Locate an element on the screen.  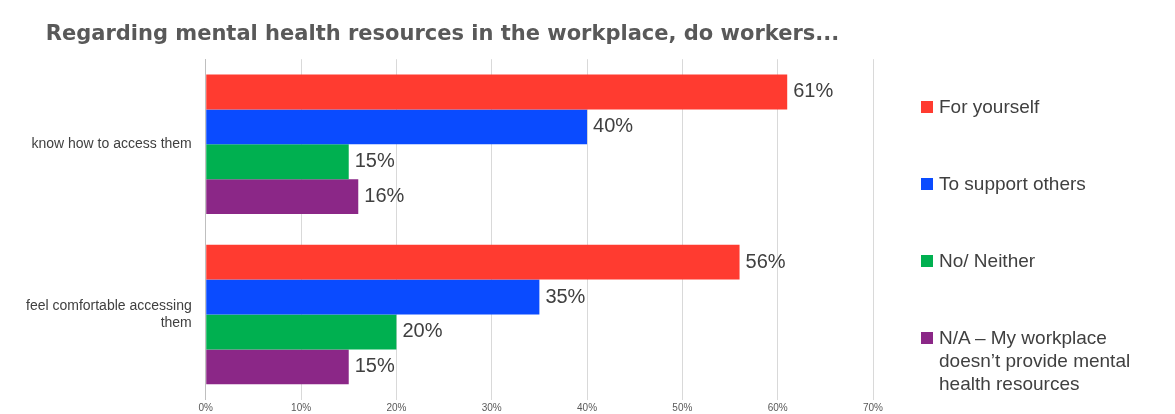
x-tick-label: 60% is located at coordinates (777, 408).